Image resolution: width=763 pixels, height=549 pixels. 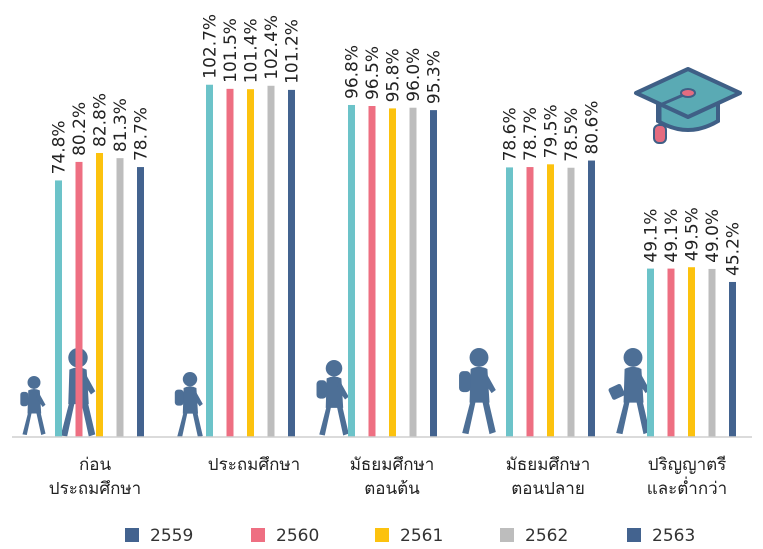 What do you see at coordinates (687, 465) in the screenshot?
I see `category-label: ปริญญาตรี` at bounding box center [687, 465].